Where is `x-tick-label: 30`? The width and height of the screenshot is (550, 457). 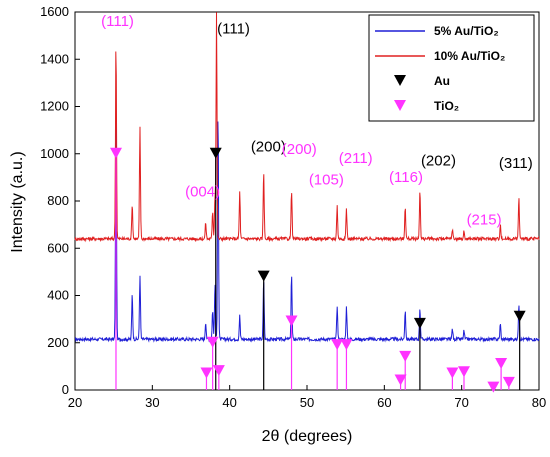 x-tick-label: 30 is located at coordinates (152, 402).